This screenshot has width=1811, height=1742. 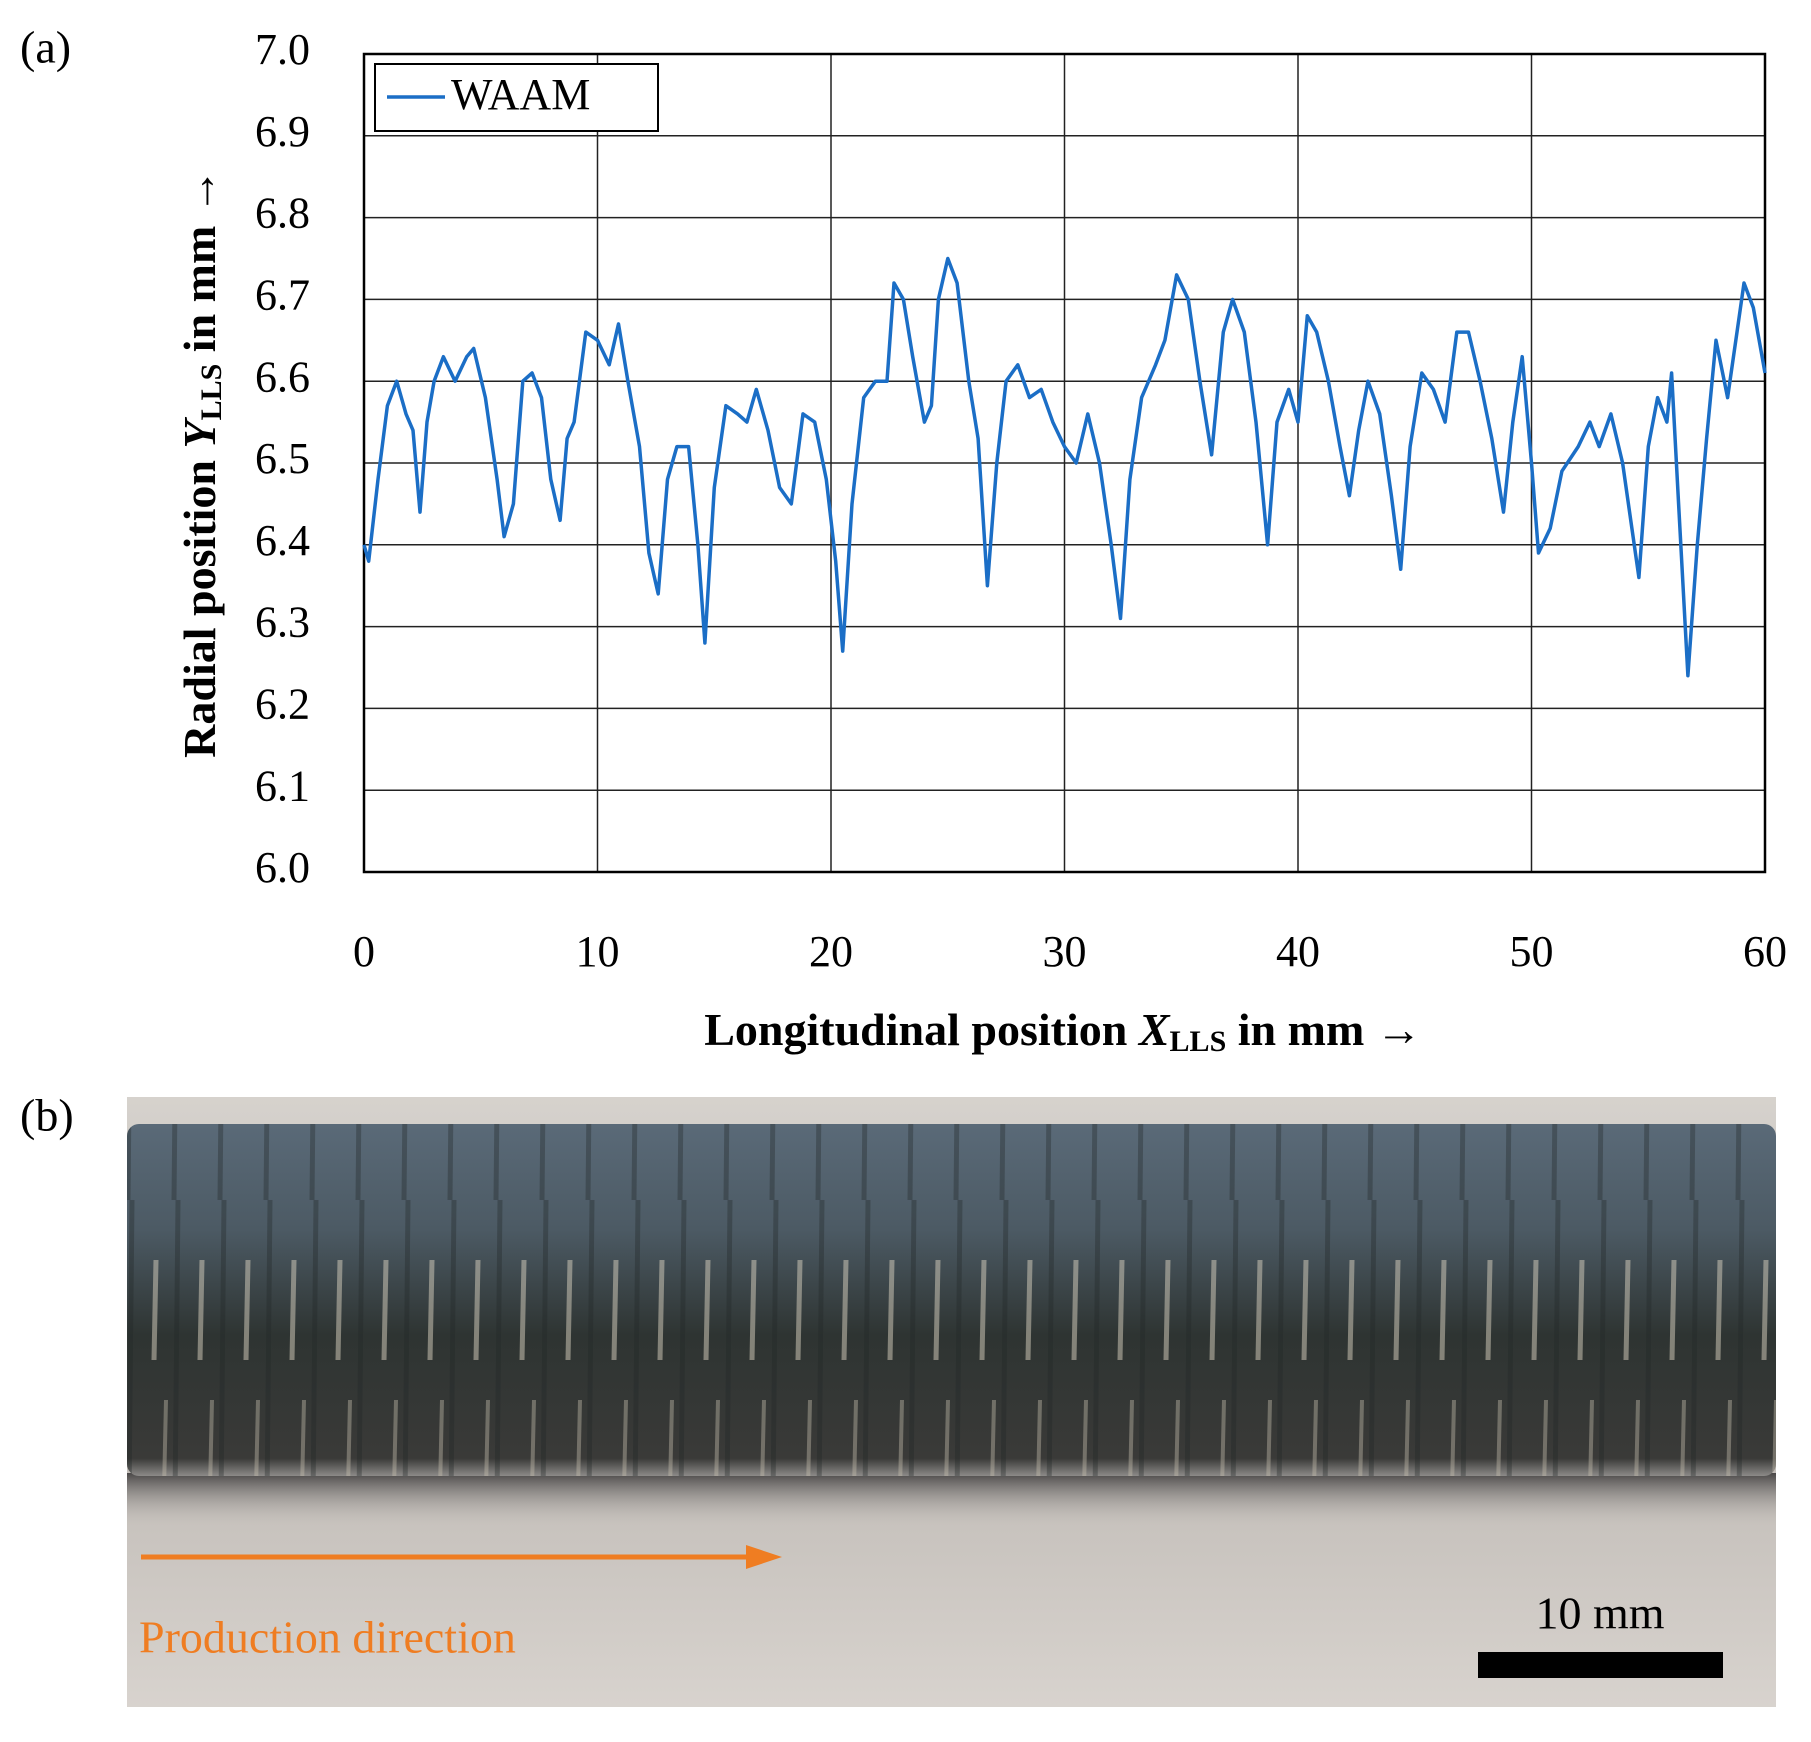 What do you see at coordinates (282, 376) in the screenshot?
I see `y-tick-label: 6.6` at bounding box center [282, 376].